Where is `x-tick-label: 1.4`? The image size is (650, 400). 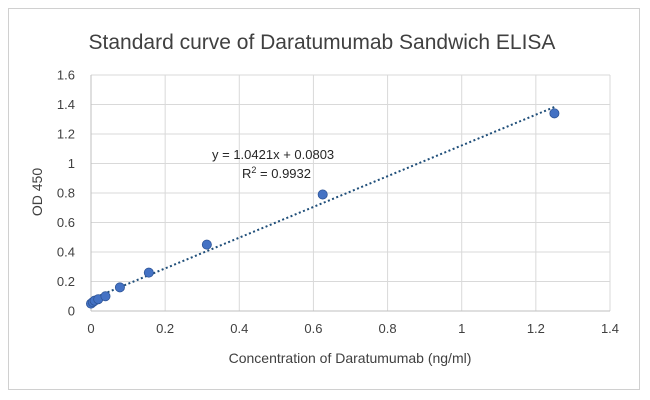 x-tick-label: 1.4 is located at coordinates (610, 328).